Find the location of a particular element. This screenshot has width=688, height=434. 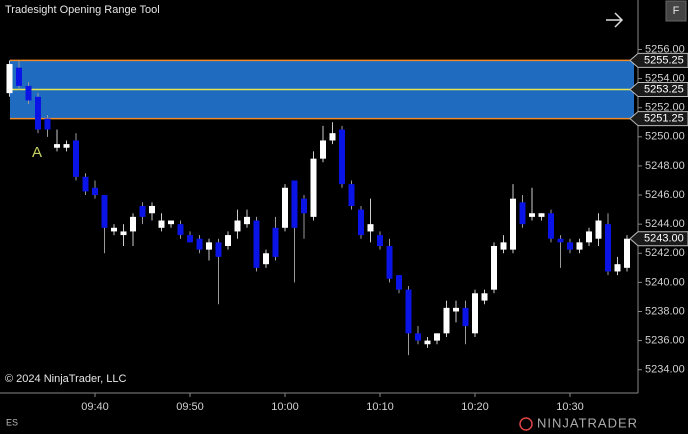

window-title: Tradesight Opening Range Tool is located at coordinates (82, 10).